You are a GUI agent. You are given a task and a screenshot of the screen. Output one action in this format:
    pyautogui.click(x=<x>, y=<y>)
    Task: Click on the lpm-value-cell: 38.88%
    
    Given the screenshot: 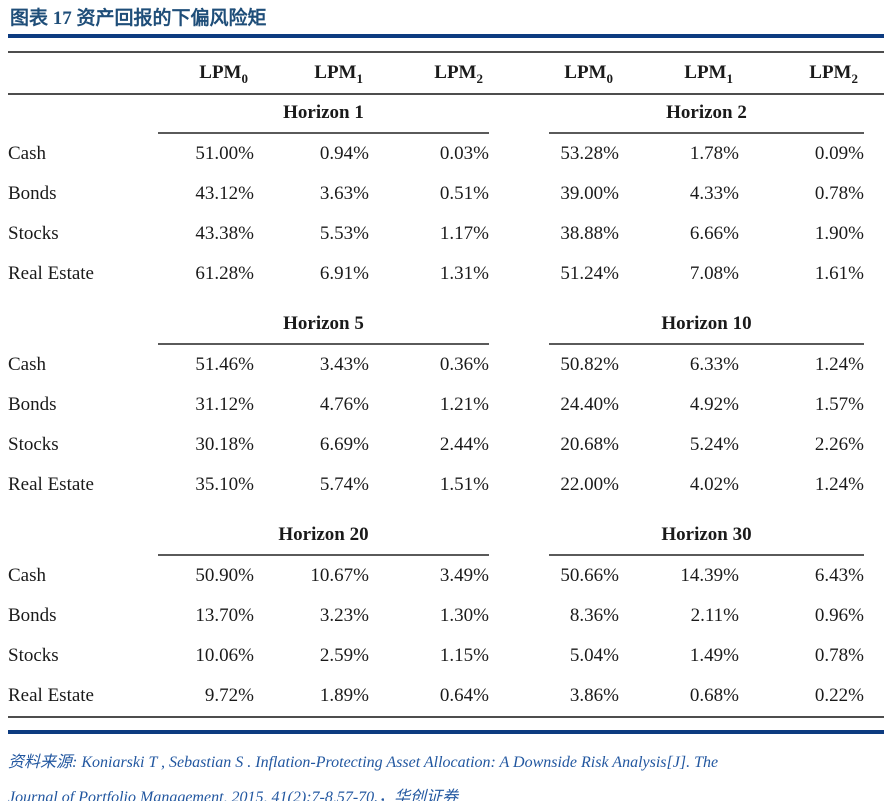 What is the action you would take?
    pyautogui.click(x=589, y=233)
    